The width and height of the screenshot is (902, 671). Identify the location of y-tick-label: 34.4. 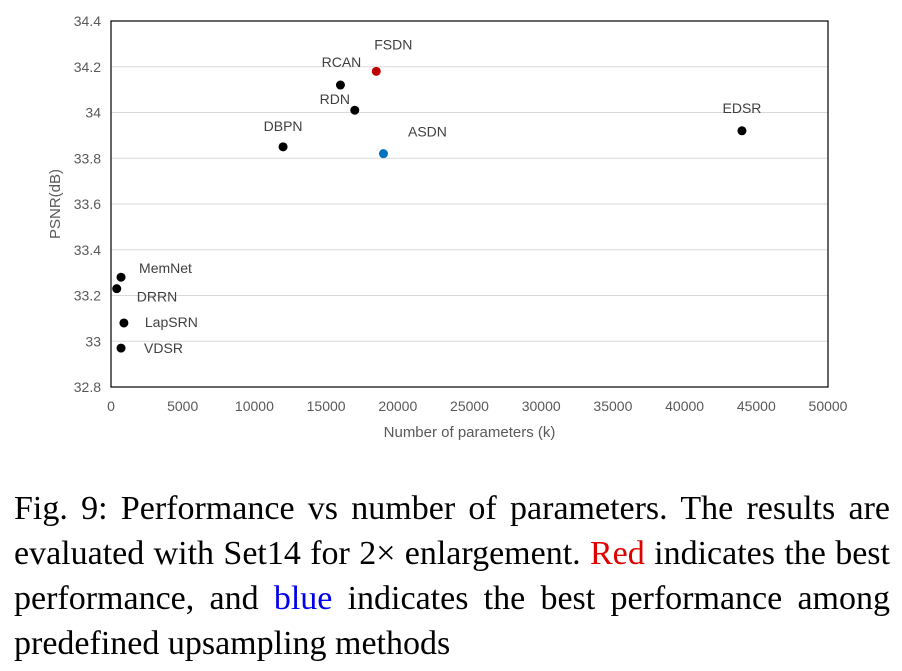
(87, 21).